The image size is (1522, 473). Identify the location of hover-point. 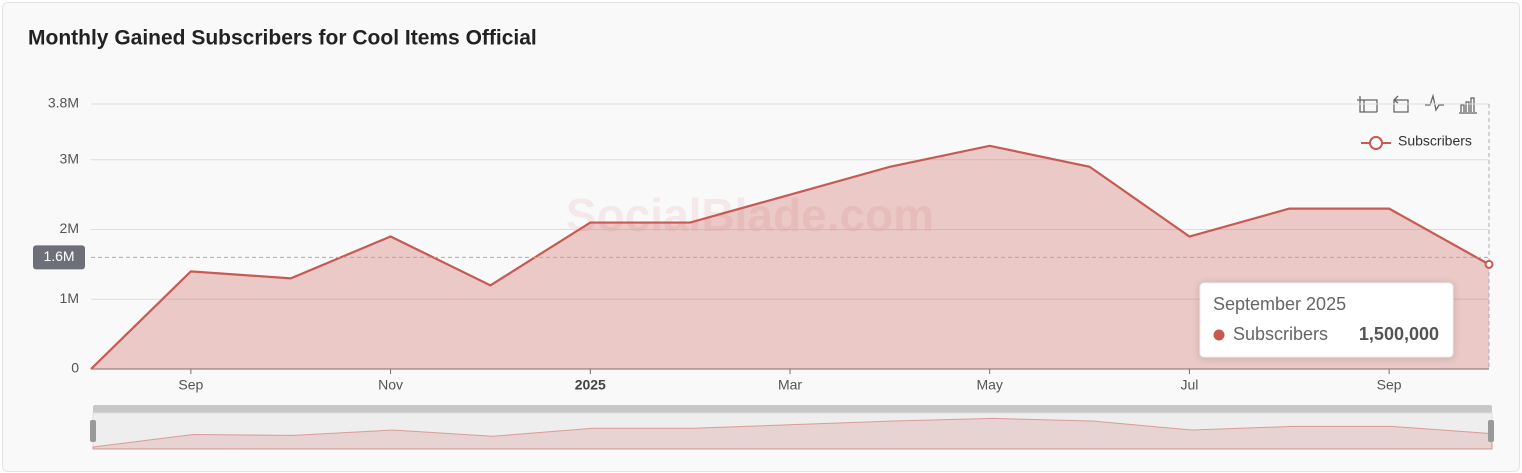
(1489, 264).